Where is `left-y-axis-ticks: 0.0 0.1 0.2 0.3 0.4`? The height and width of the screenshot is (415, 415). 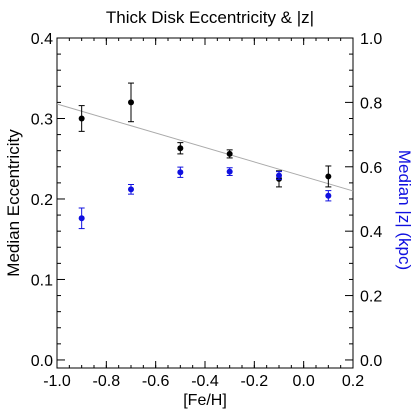
left-y-axis-ticks: 0.0 0.1 0.2 0.3 0.4 is located at coordinates (48, 200).